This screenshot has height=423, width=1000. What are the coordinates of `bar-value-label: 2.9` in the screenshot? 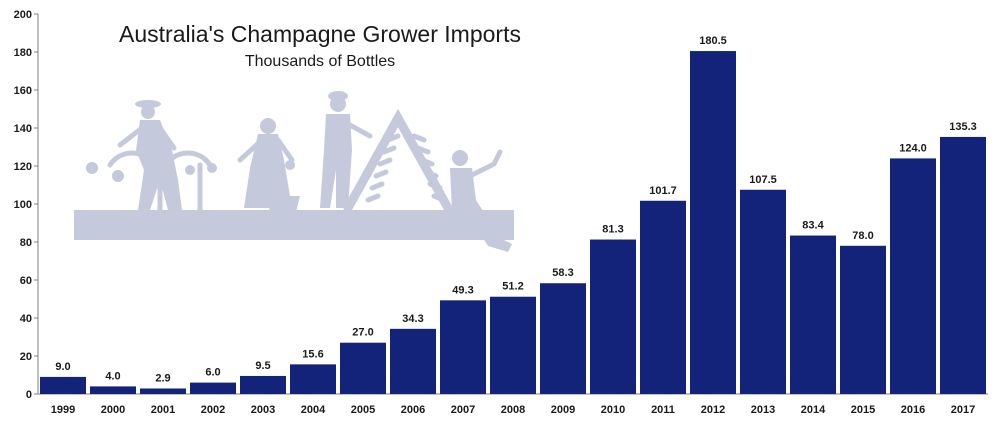 It's located at (162, 378).